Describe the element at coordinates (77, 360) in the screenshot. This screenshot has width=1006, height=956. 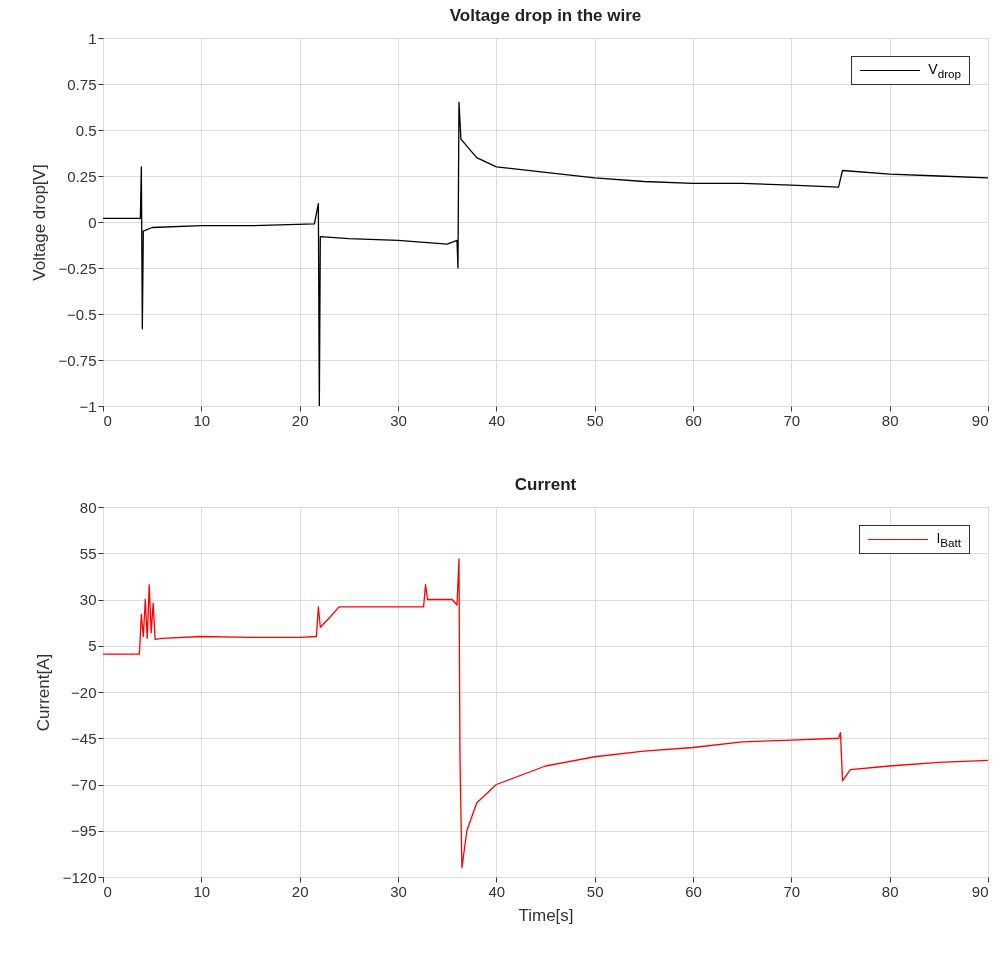
I see `y-tick-label: −0.75` at that location.